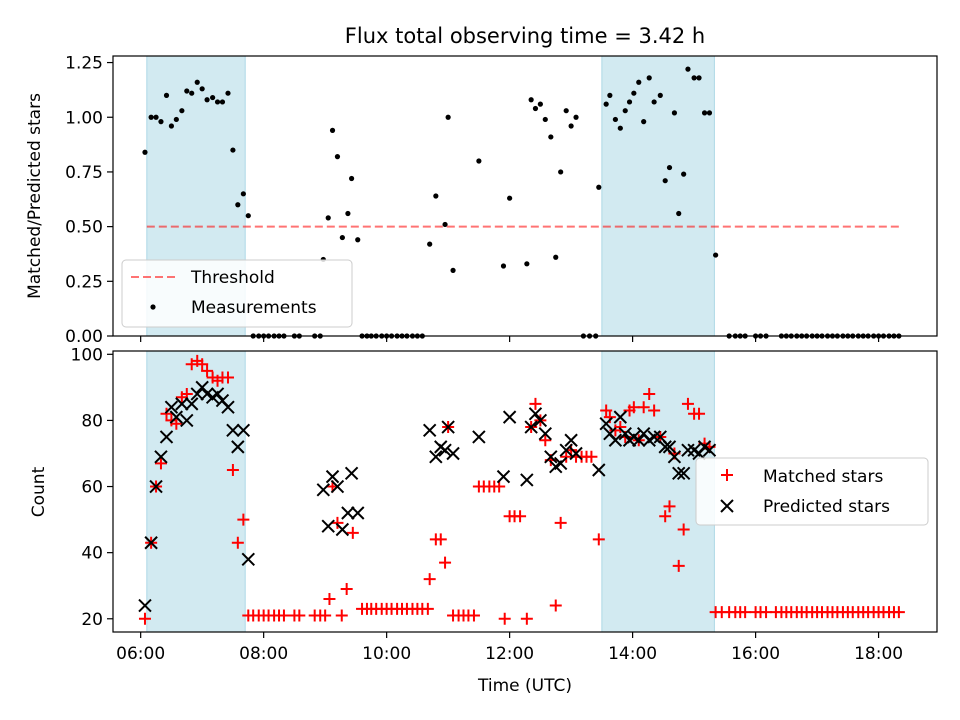  Describe the element at coordinates (84, 64) in the screenshot. I see `top-y-tick-label: 1.25` at that location.